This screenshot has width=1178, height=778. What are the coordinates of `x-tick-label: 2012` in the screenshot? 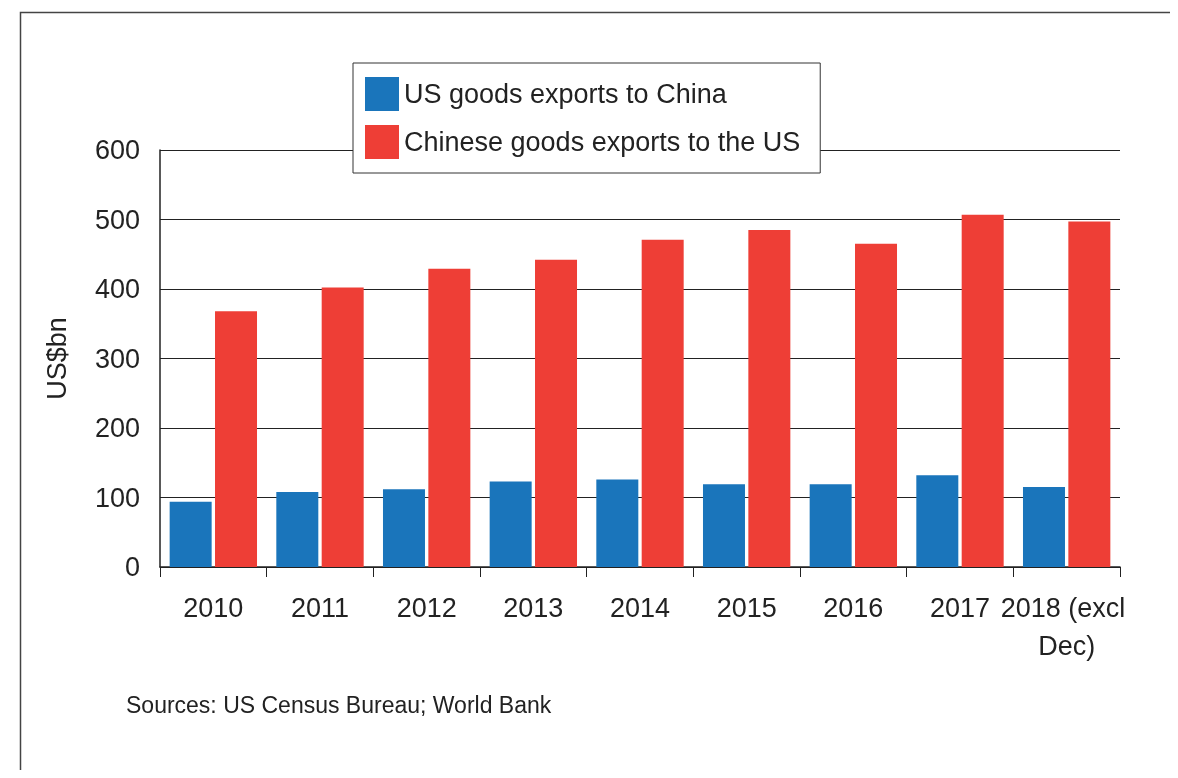 It's located at (426, 608).